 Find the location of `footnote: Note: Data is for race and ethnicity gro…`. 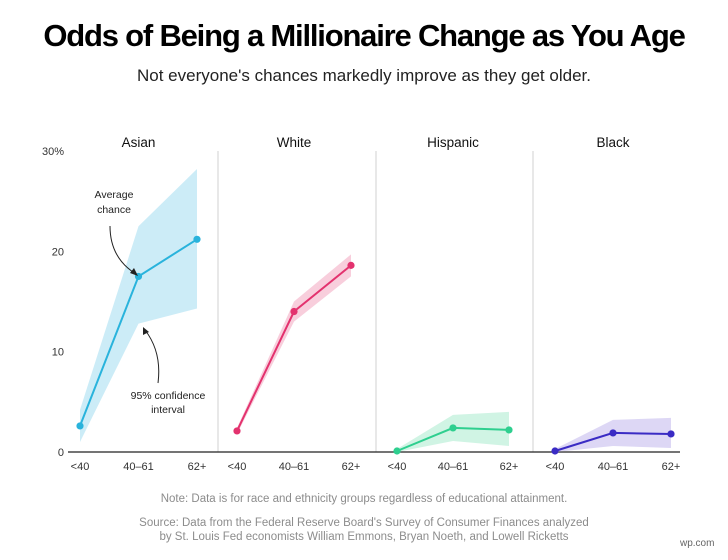

footnote: Note: Data is for race and ethnicity gro… is located at coordinates (364, 499).